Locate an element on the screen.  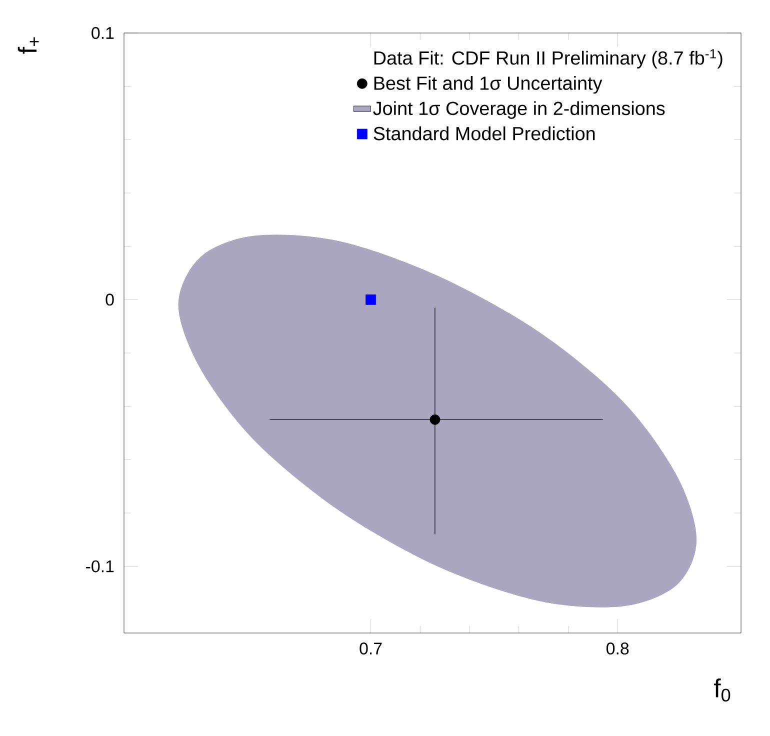
x-tick-label: 0.8 is located at coordinates (617, 648).